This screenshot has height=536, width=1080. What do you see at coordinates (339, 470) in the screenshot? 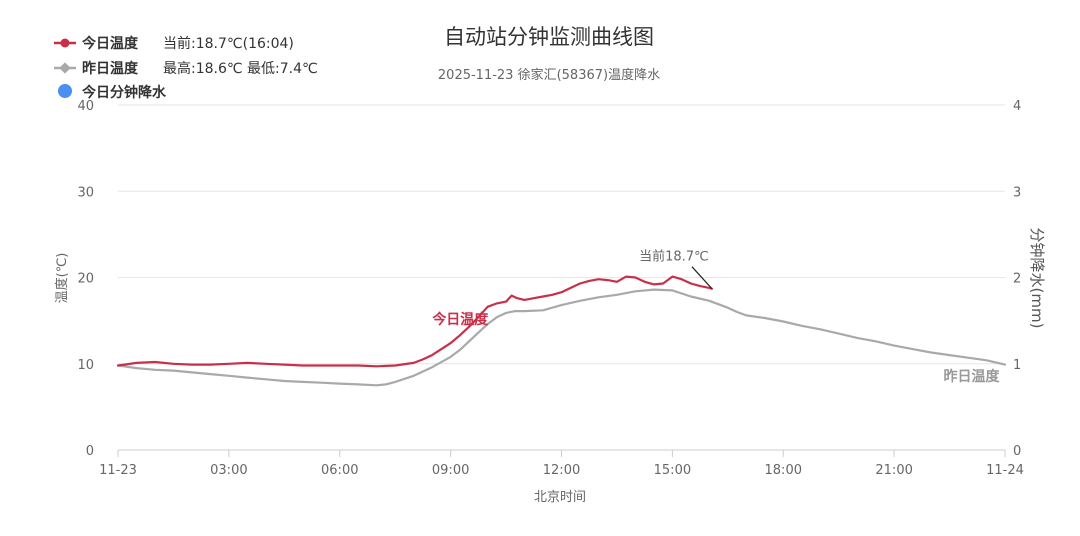
I see `x-tick-label: 06:00` at bounding box center [339, 470].